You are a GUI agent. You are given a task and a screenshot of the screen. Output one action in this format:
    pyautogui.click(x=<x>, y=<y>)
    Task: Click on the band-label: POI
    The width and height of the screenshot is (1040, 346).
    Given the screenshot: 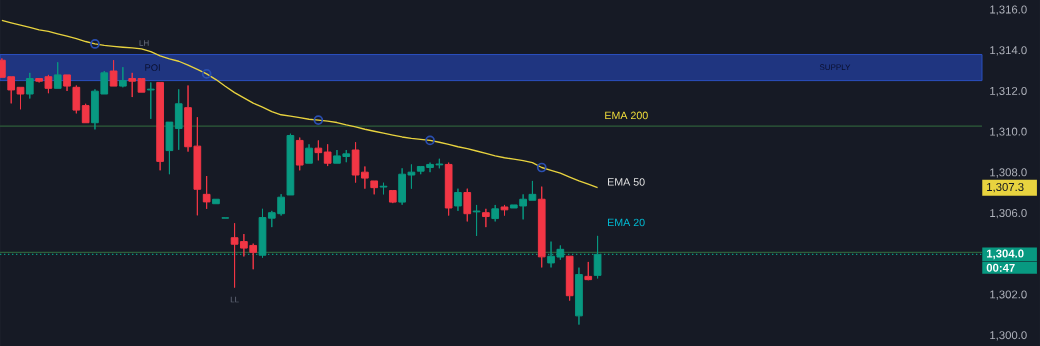 What is the action you would take?
    pyautogui.click(x=152, y=67)
    